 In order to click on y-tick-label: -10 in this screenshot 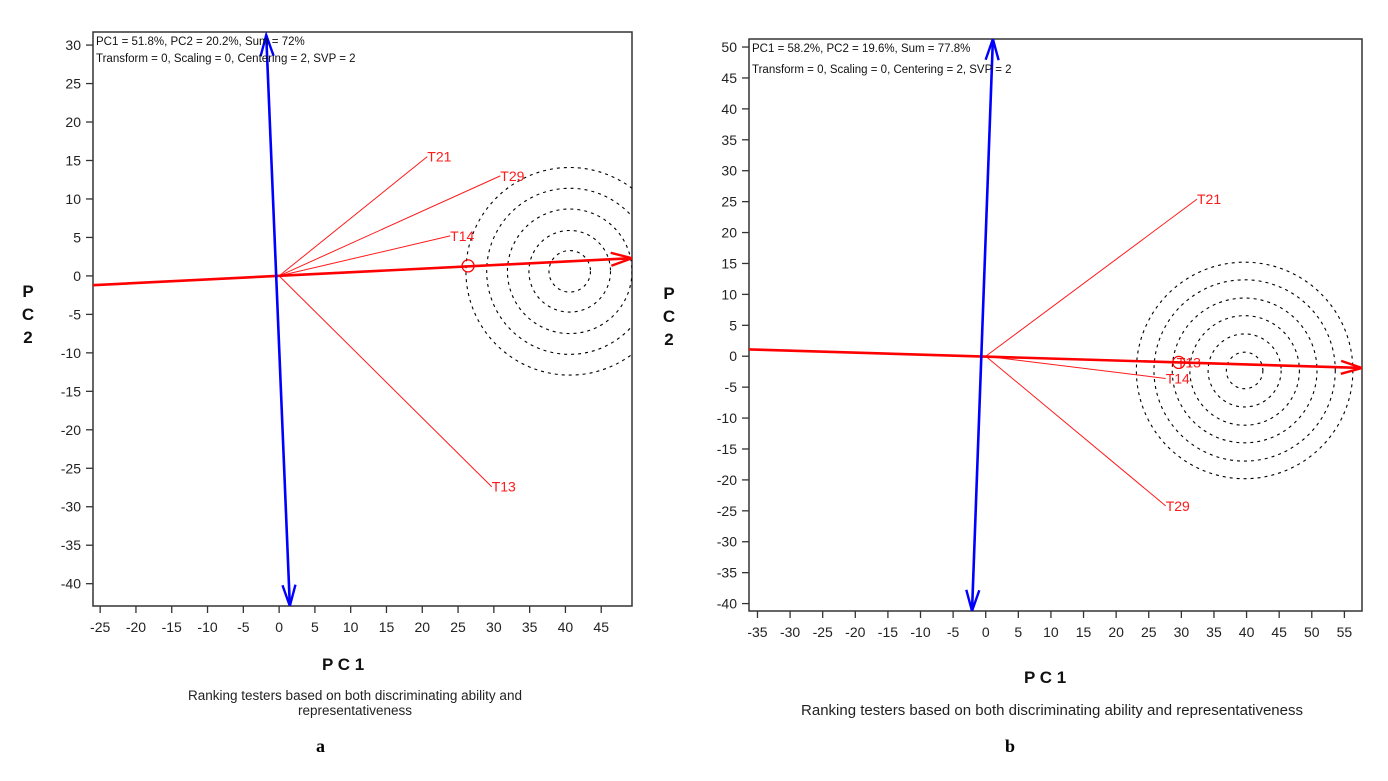, I will do `click(71, 353)`.